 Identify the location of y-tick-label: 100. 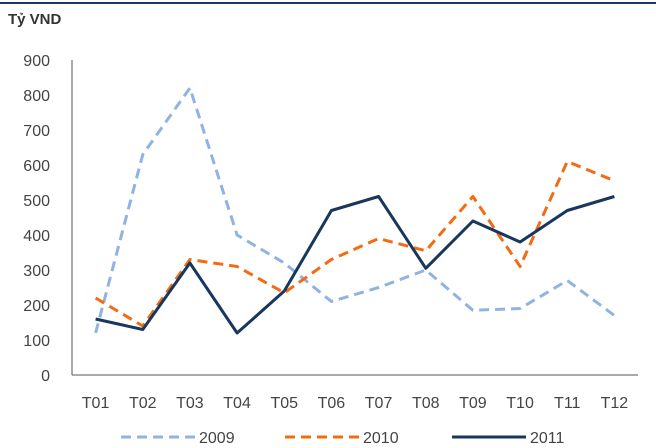
(36, 341).